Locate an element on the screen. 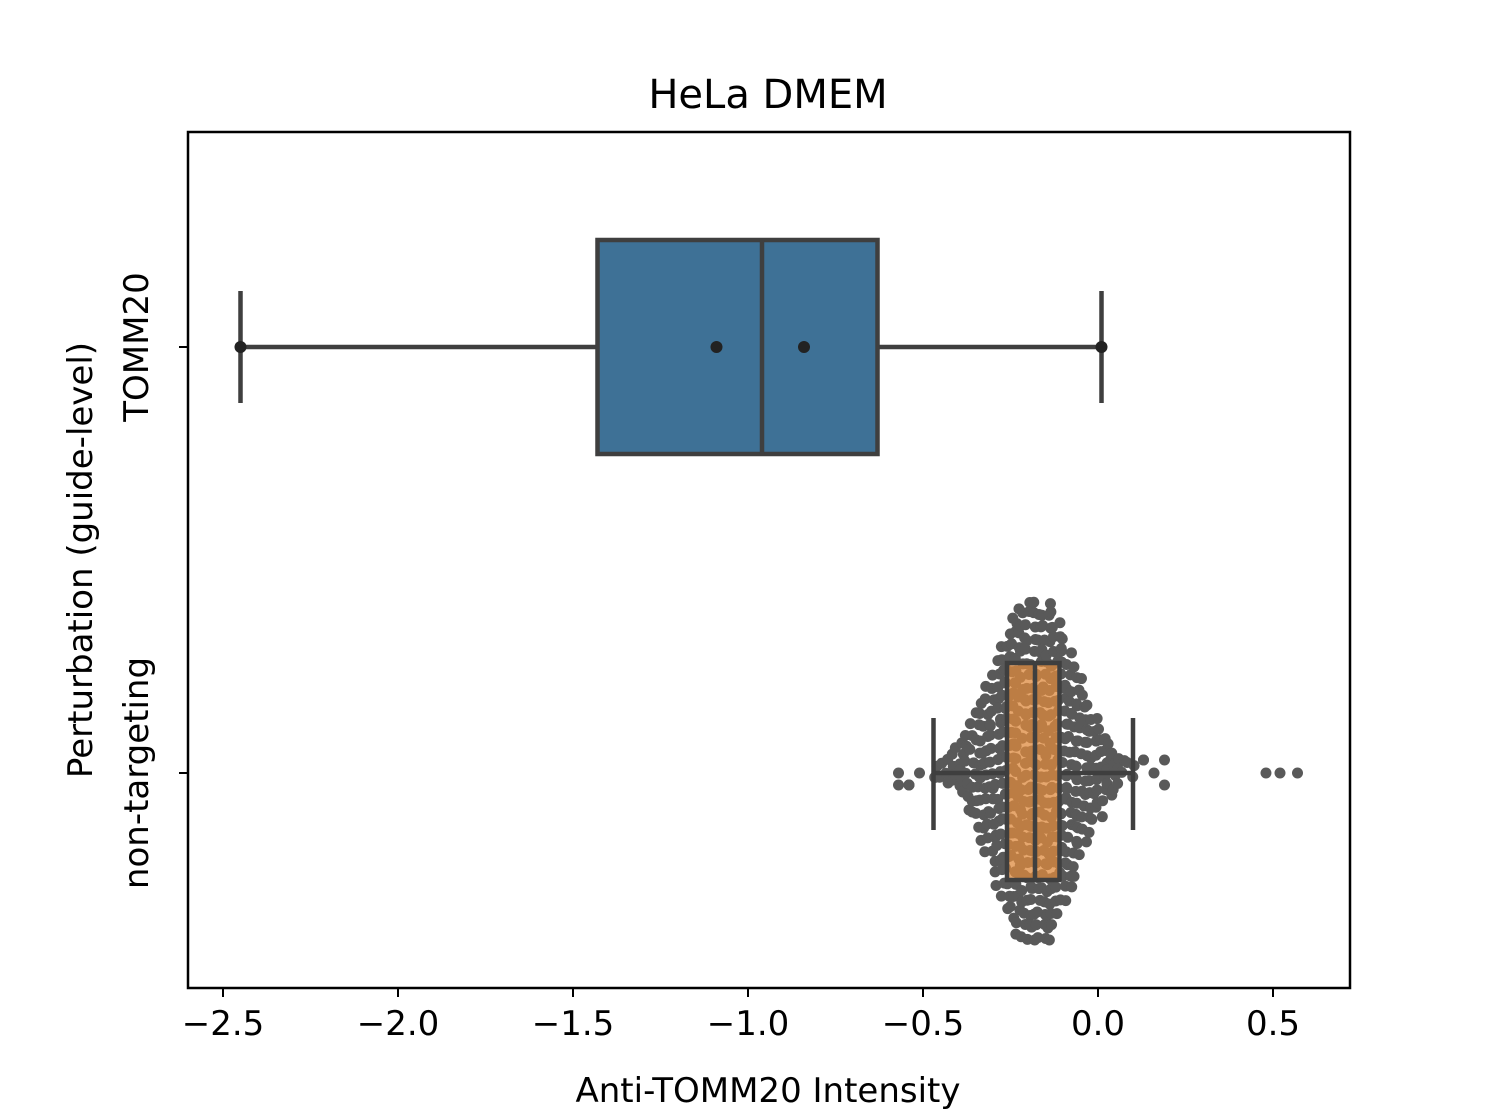  x-tick-label: −2.0 is located at coordinates (398, 1024).